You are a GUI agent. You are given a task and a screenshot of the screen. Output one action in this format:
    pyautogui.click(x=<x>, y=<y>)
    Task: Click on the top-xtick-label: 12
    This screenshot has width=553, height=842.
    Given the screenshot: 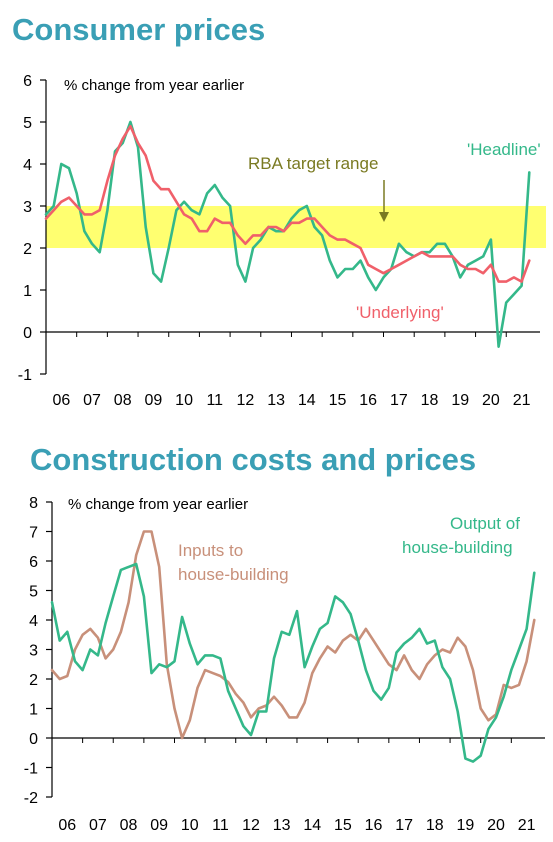 What is the action you would take?
    pyautogui.click(x=246, y=400)
    